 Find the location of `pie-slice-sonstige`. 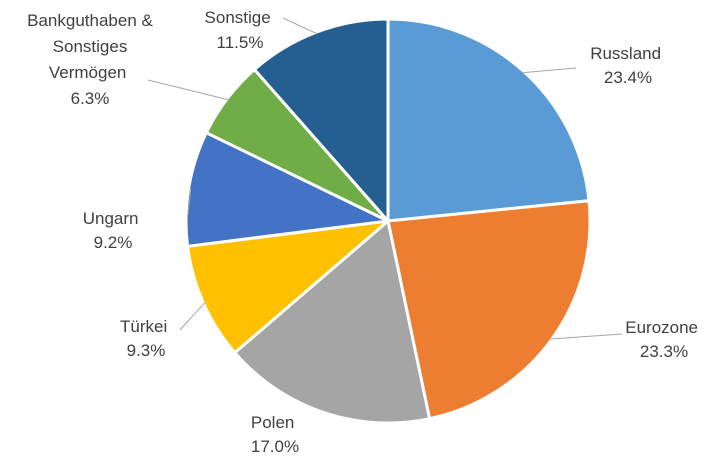

pie-slice-sonstige is located at coordinates (321, 120).